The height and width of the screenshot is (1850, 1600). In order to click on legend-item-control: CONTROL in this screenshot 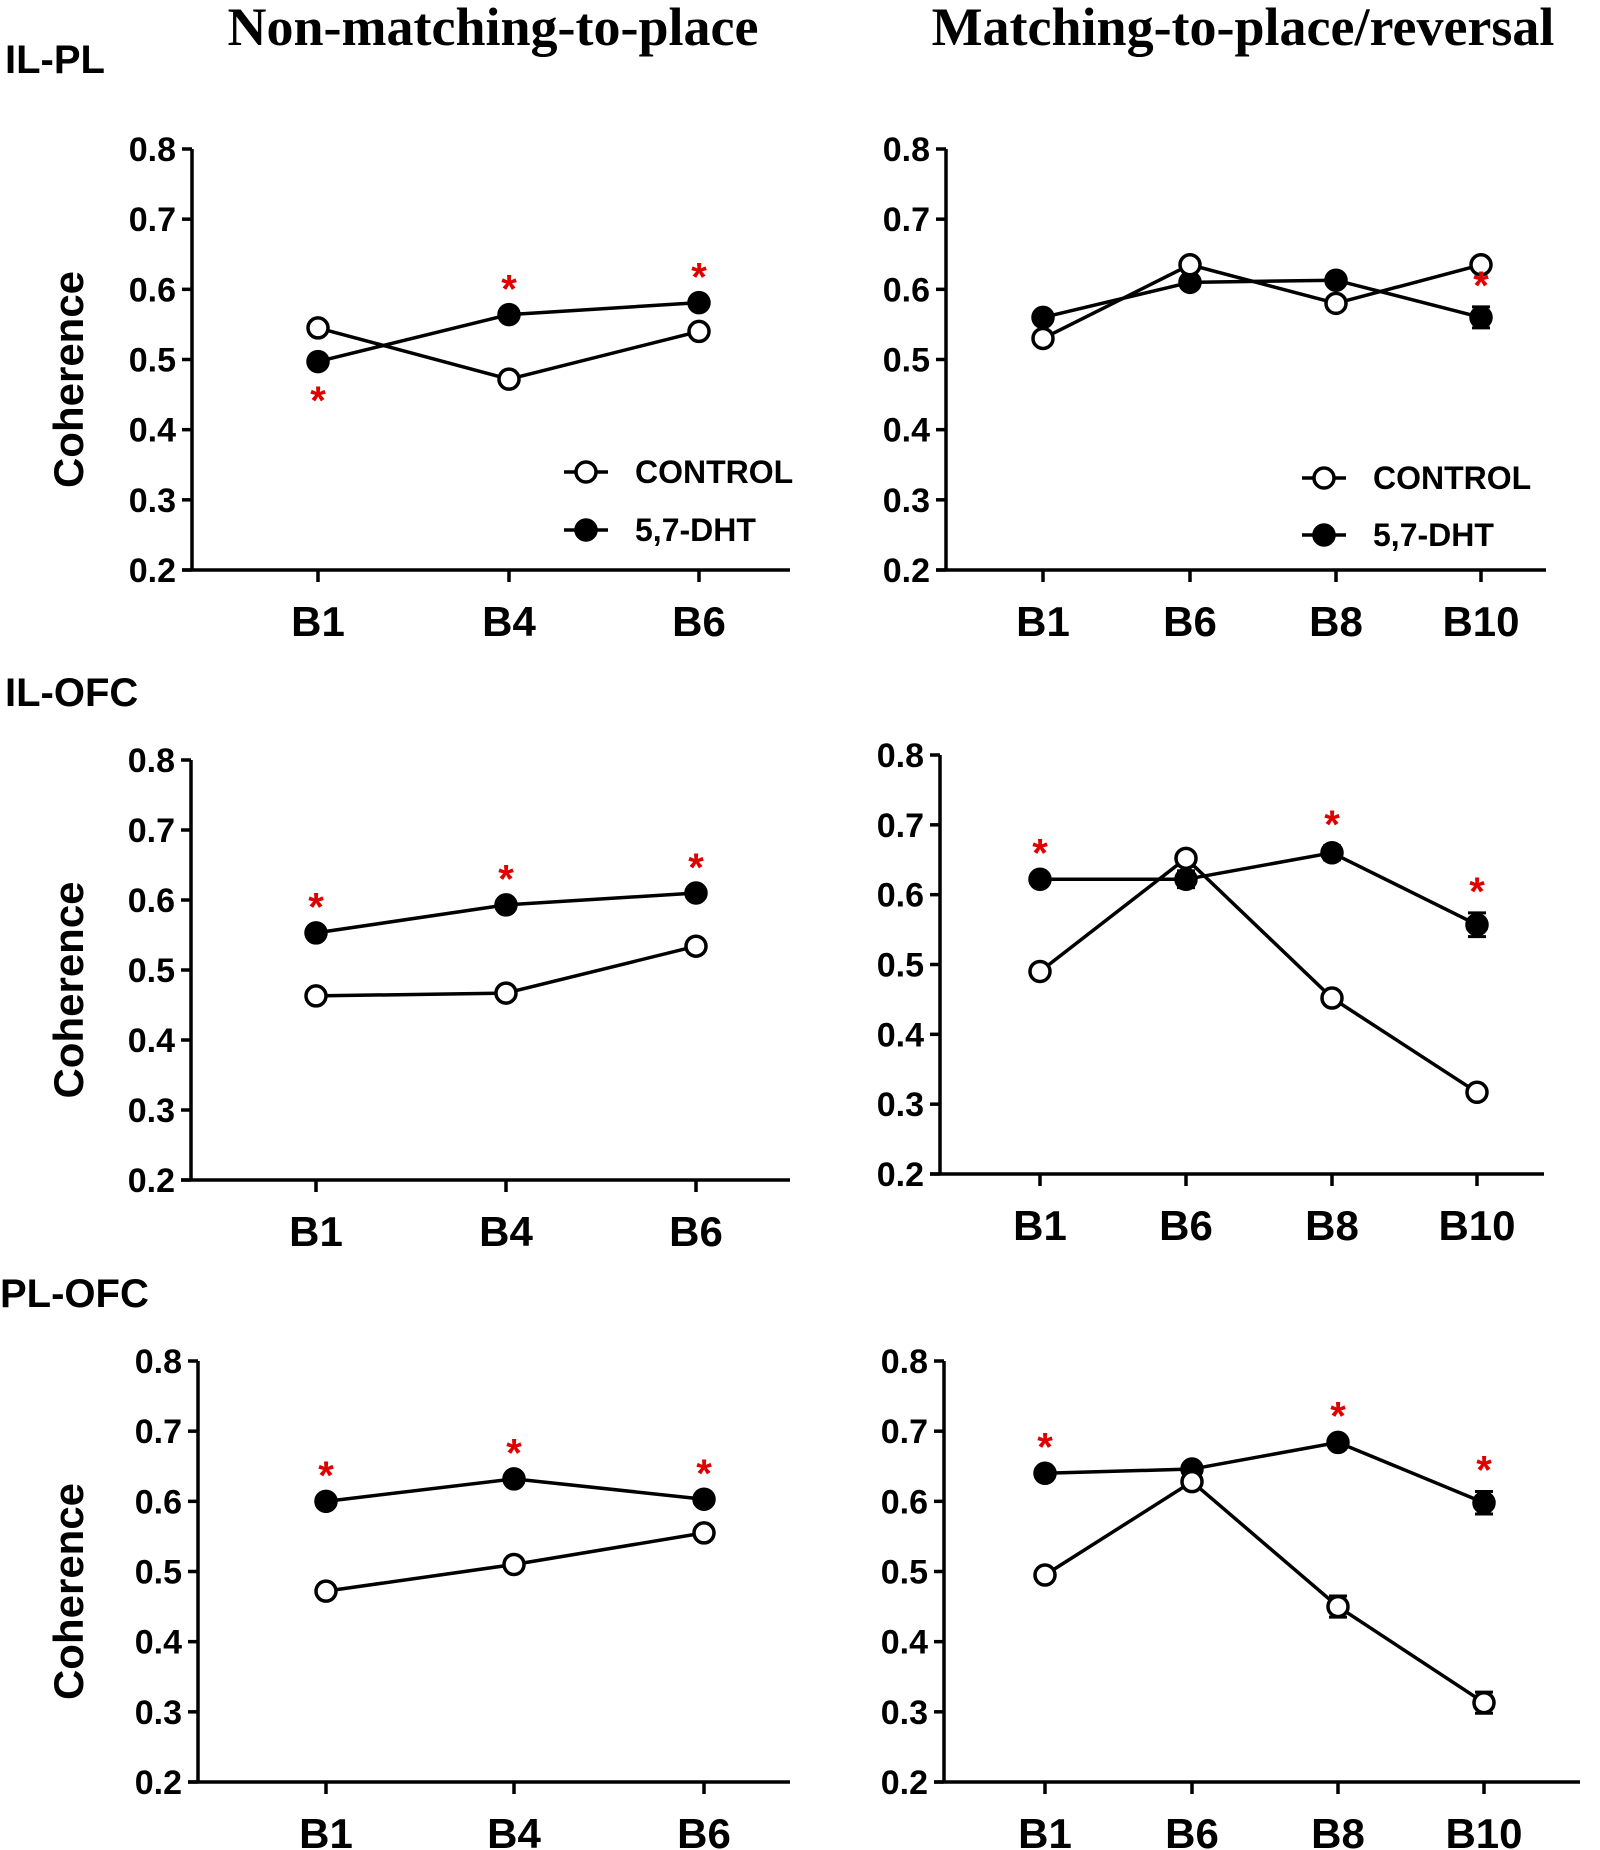, I will do `click(678, 472)`.